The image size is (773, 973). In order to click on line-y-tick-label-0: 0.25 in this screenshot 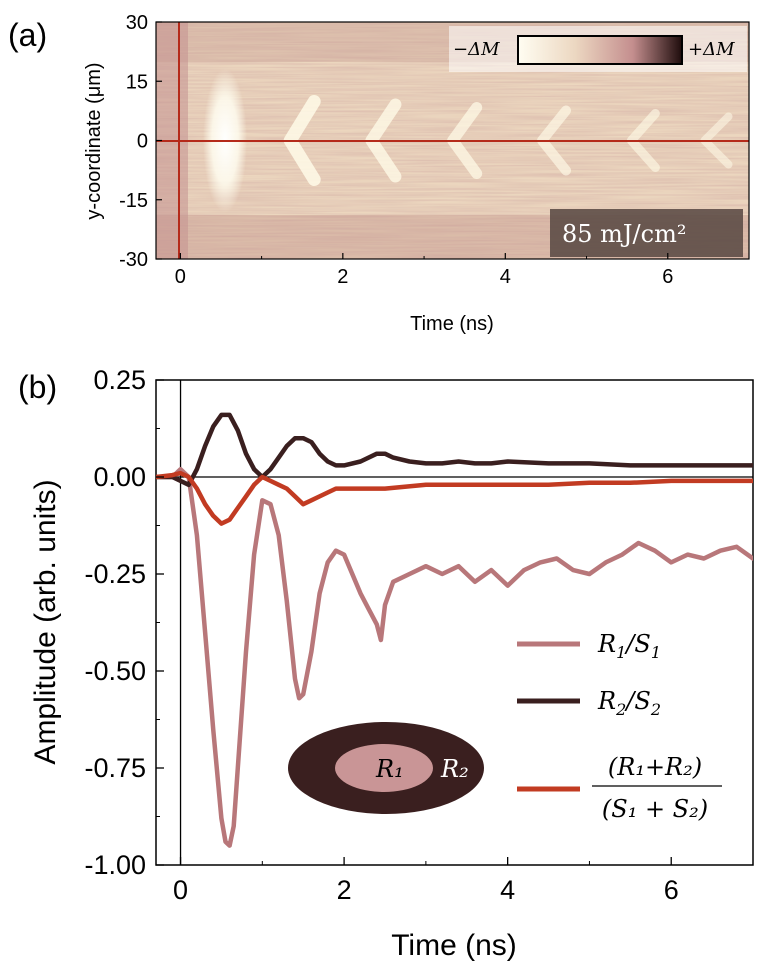, I will do `click(119, 380)`.